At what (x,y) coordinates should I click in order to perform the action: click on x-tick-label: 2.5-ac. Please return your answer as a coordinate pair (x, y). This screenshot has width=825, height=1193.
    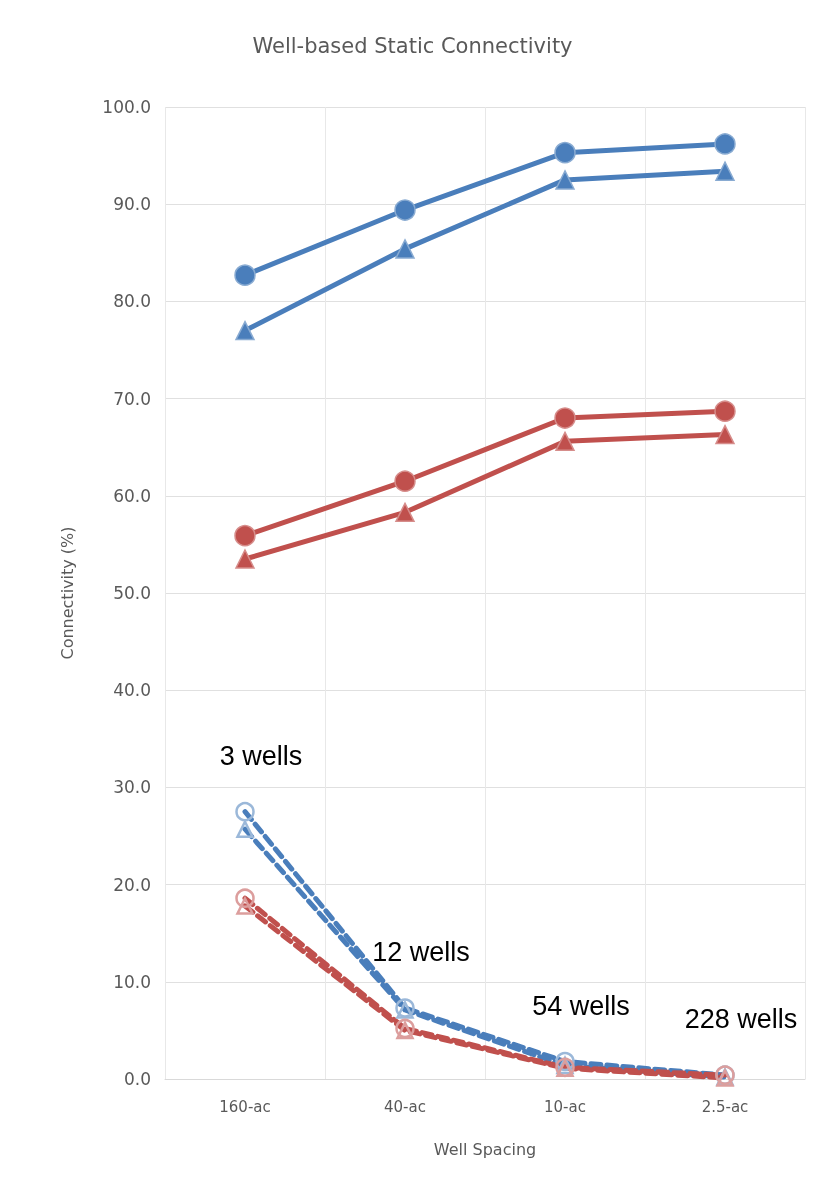
    Looking at the image, I should click on (725, 1106).